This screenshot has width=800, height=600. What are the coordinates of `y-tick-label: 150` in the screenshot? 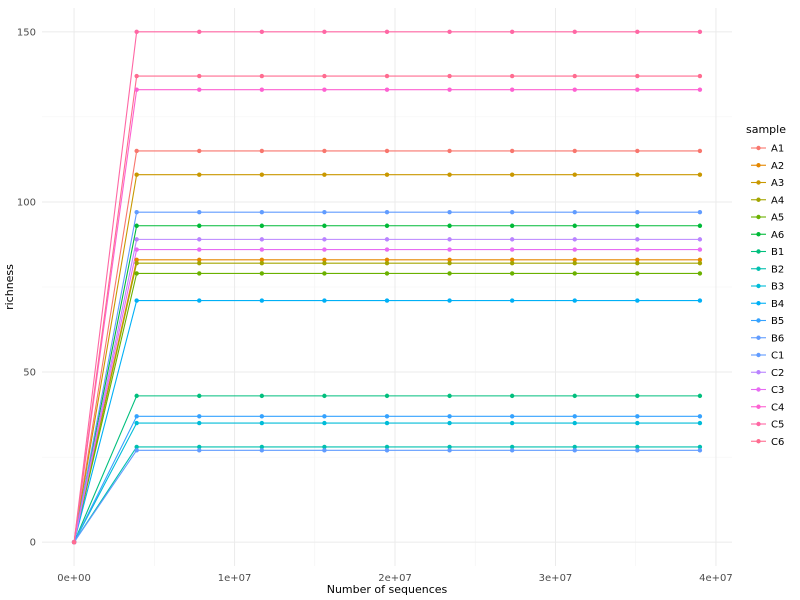 It's located at (26, 32).